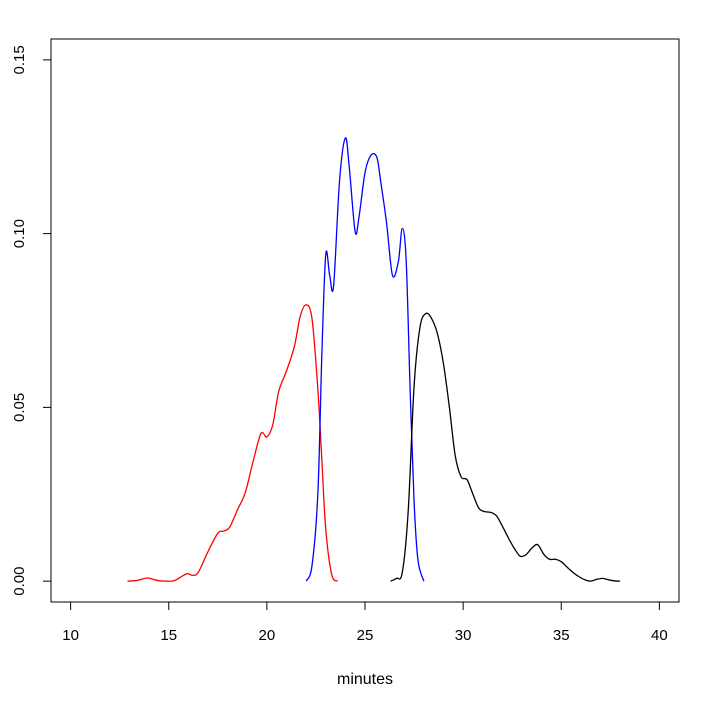 The width and height of the screenshot is (702, 703). I want to click on x-tick-label: 25, so click(365, 635).